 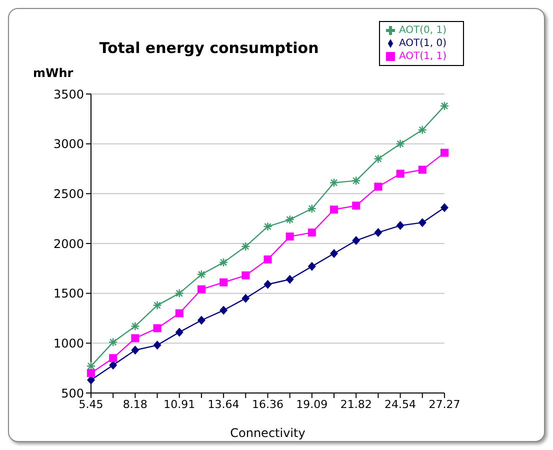 I want to click on x-axis-title: Connectivity, so click(x=268, y=433).